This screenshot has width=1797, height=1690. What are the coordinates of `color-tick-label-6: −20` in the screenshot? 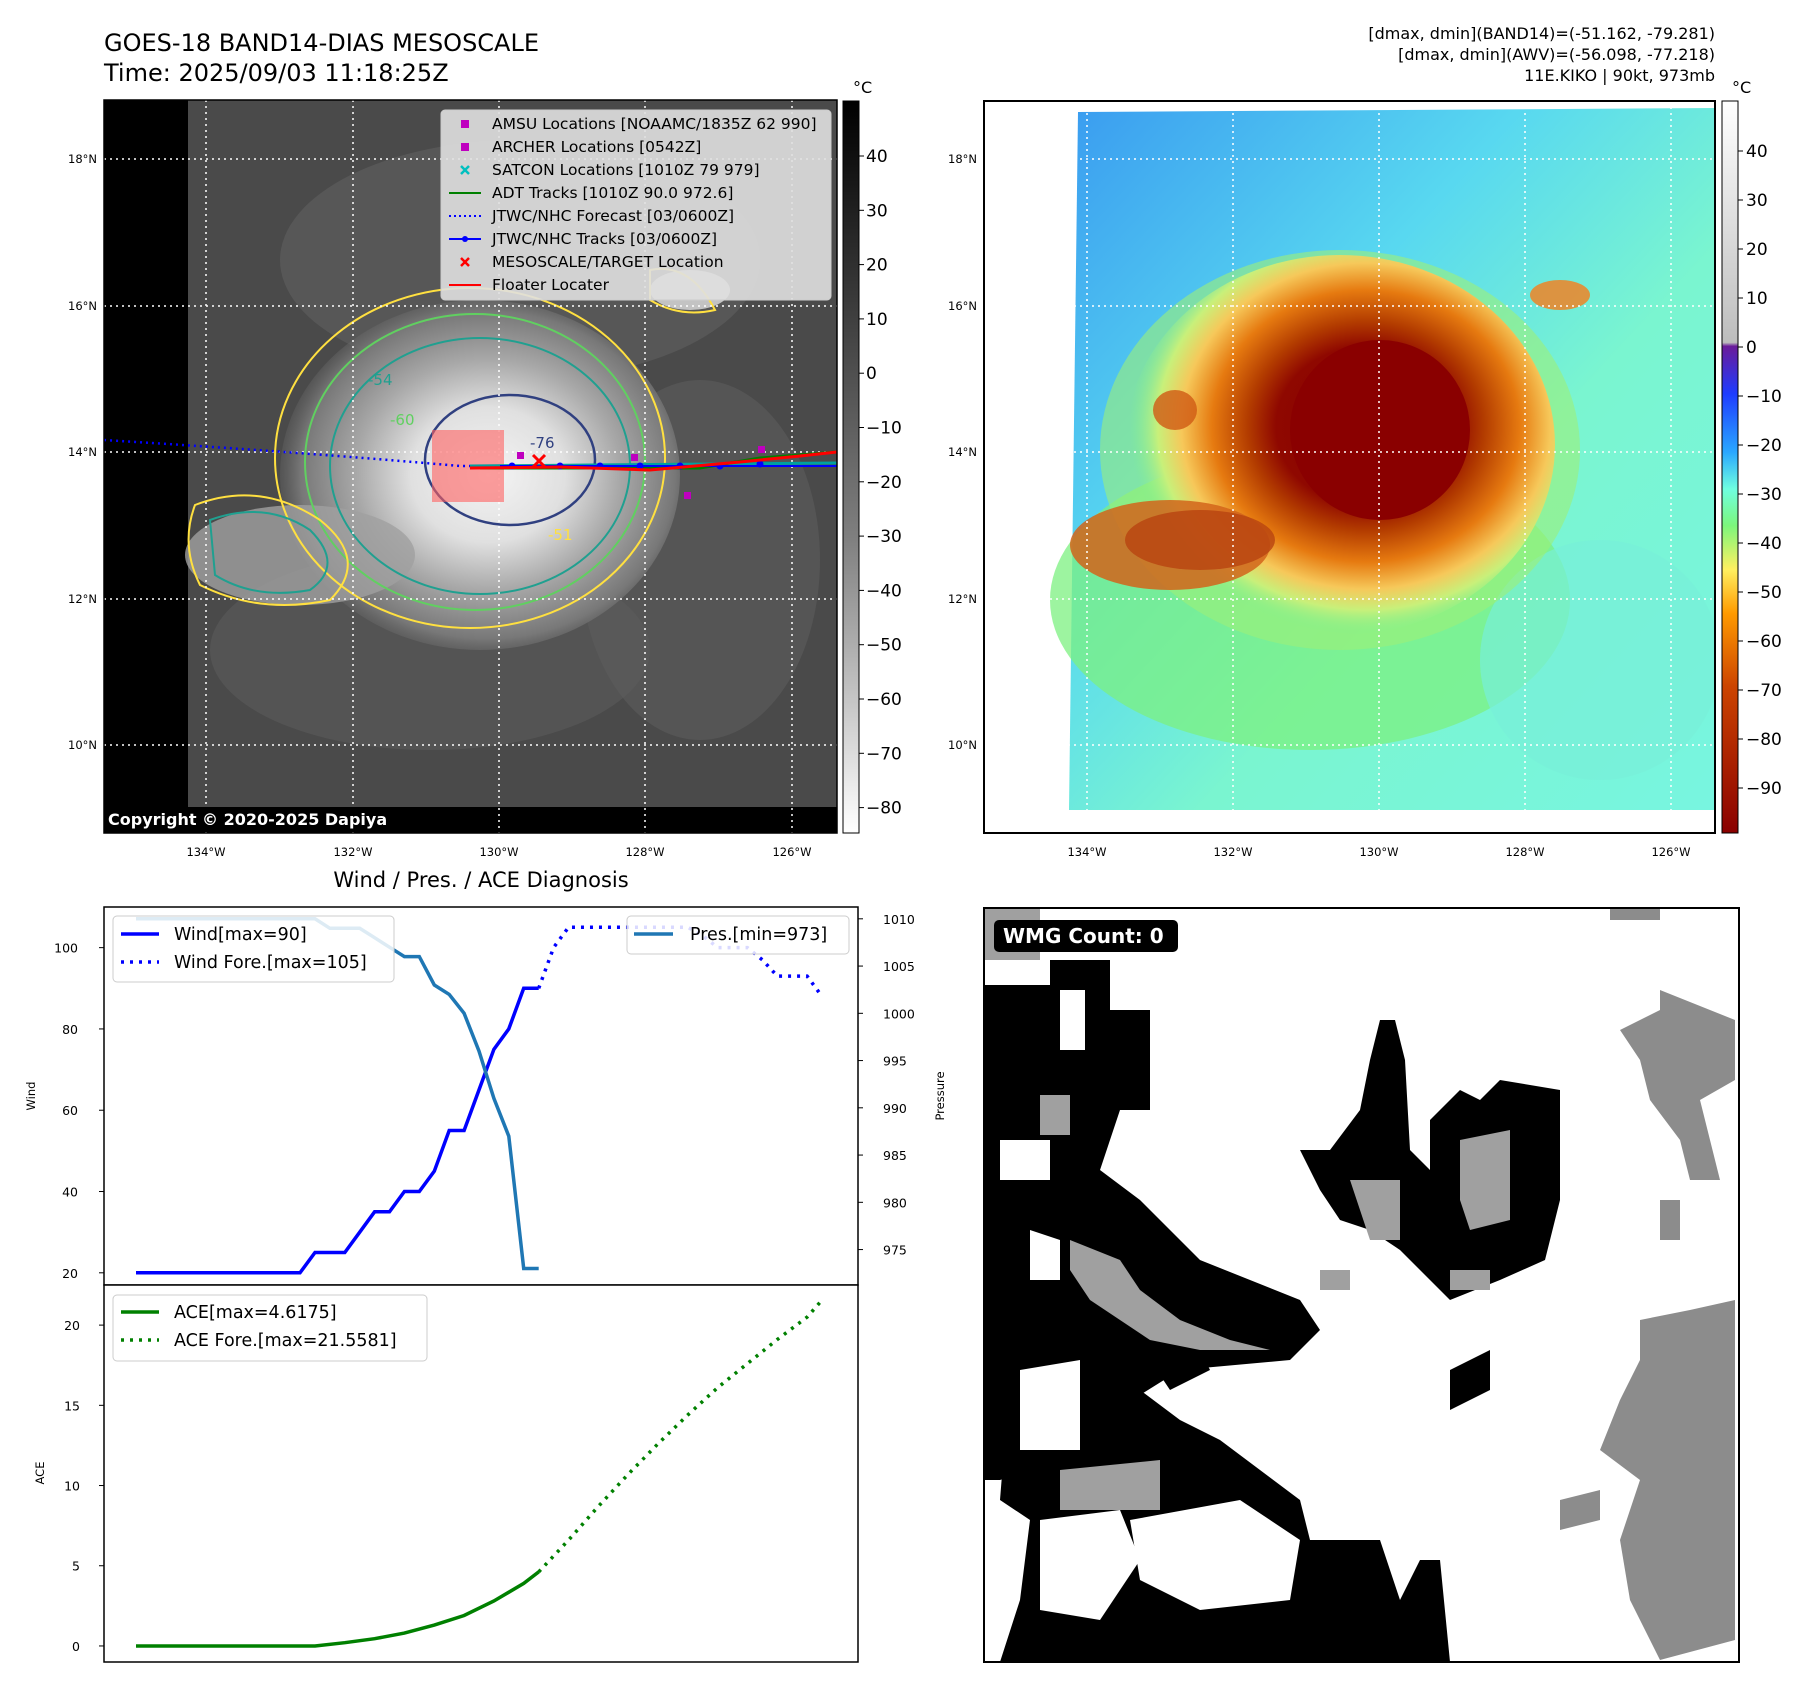 It's located at (1764, 446).